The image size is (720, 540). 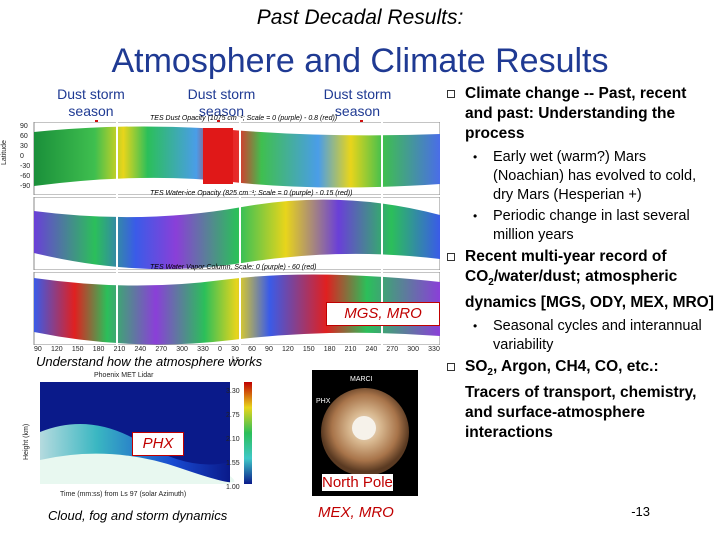 What do you see at coordinates (91, 102) in the screenshot?
I see `dust-storm-label-1: Dust storm season` at bounding box center [91, 102].